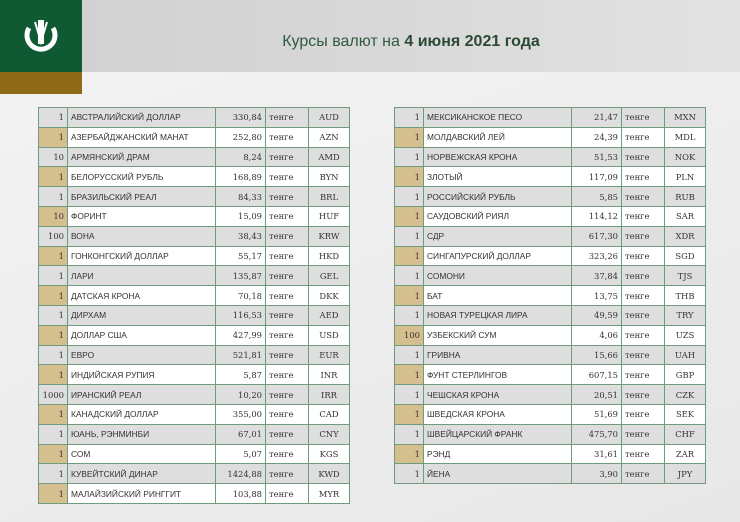 The height and width of the screenshot is (522, 740). What do you see at coordinates (240, 216) in the screenshot?
I see `rate-cell: 15,09` at bounding box center [240, 216].